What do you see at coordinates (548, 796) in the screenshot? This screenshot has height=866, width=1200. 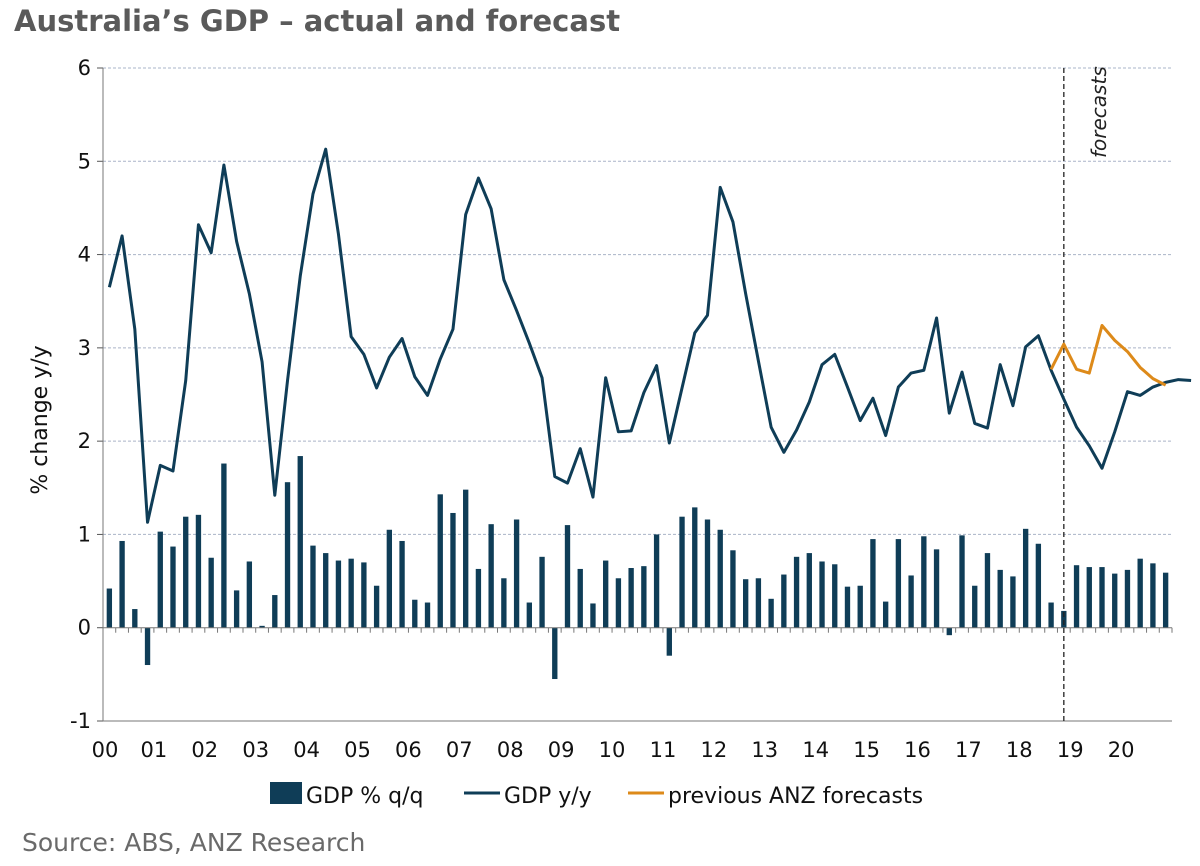 I see `legend-label-gdp-yy: GDP y/y` at bounding box center [548, 796].